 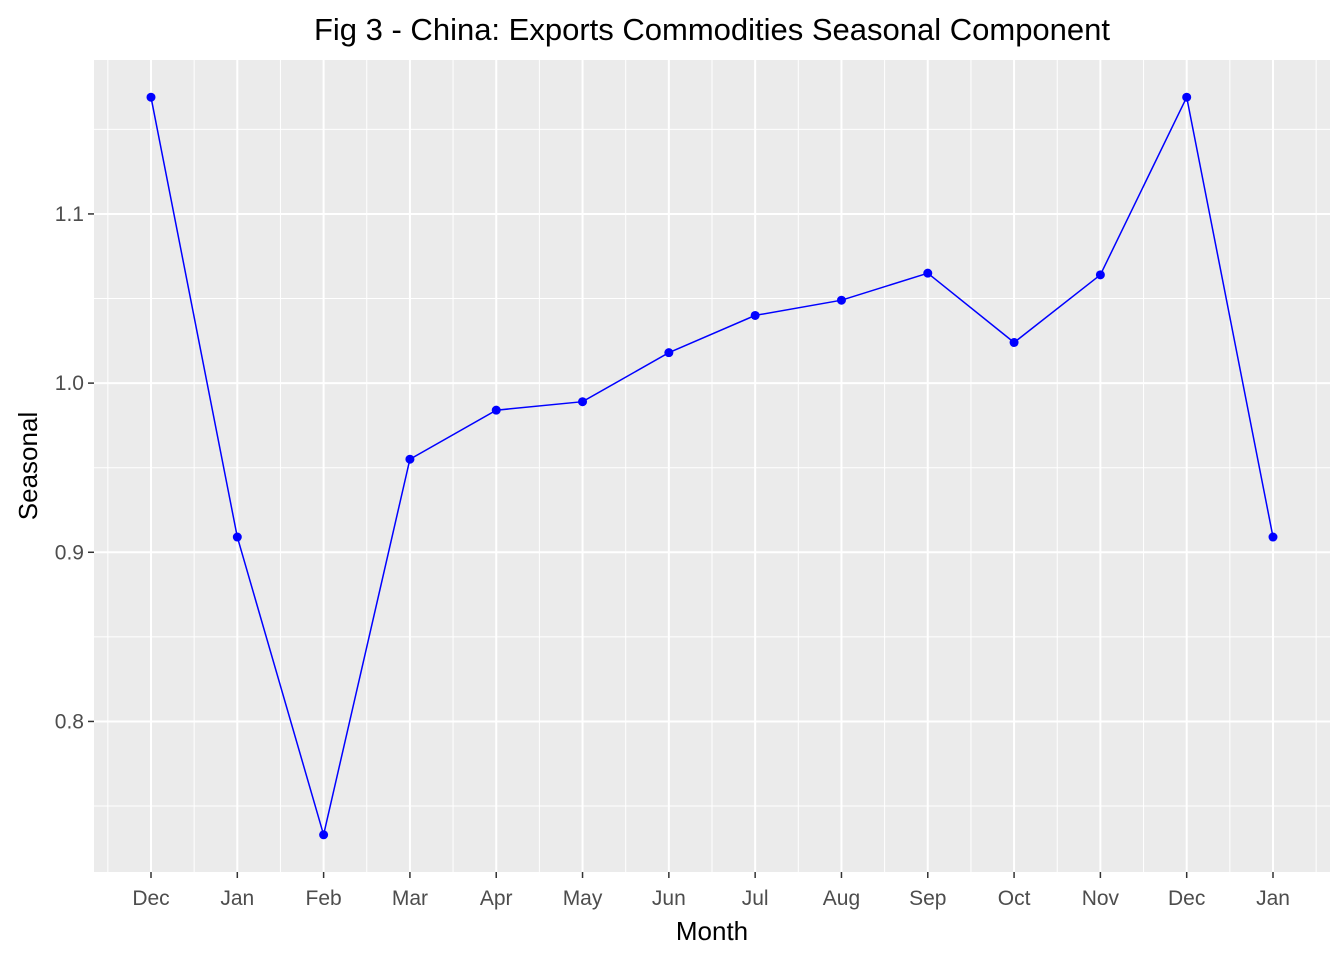 I want to click on x-tick-label: Jun, so click(x=669, y=898).